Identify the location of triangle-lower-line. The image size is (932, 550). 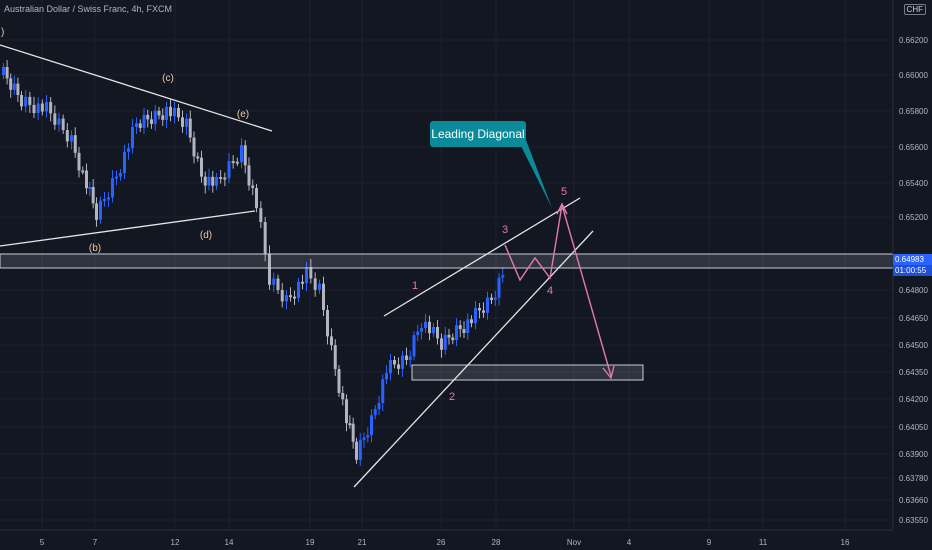
(128, 228).